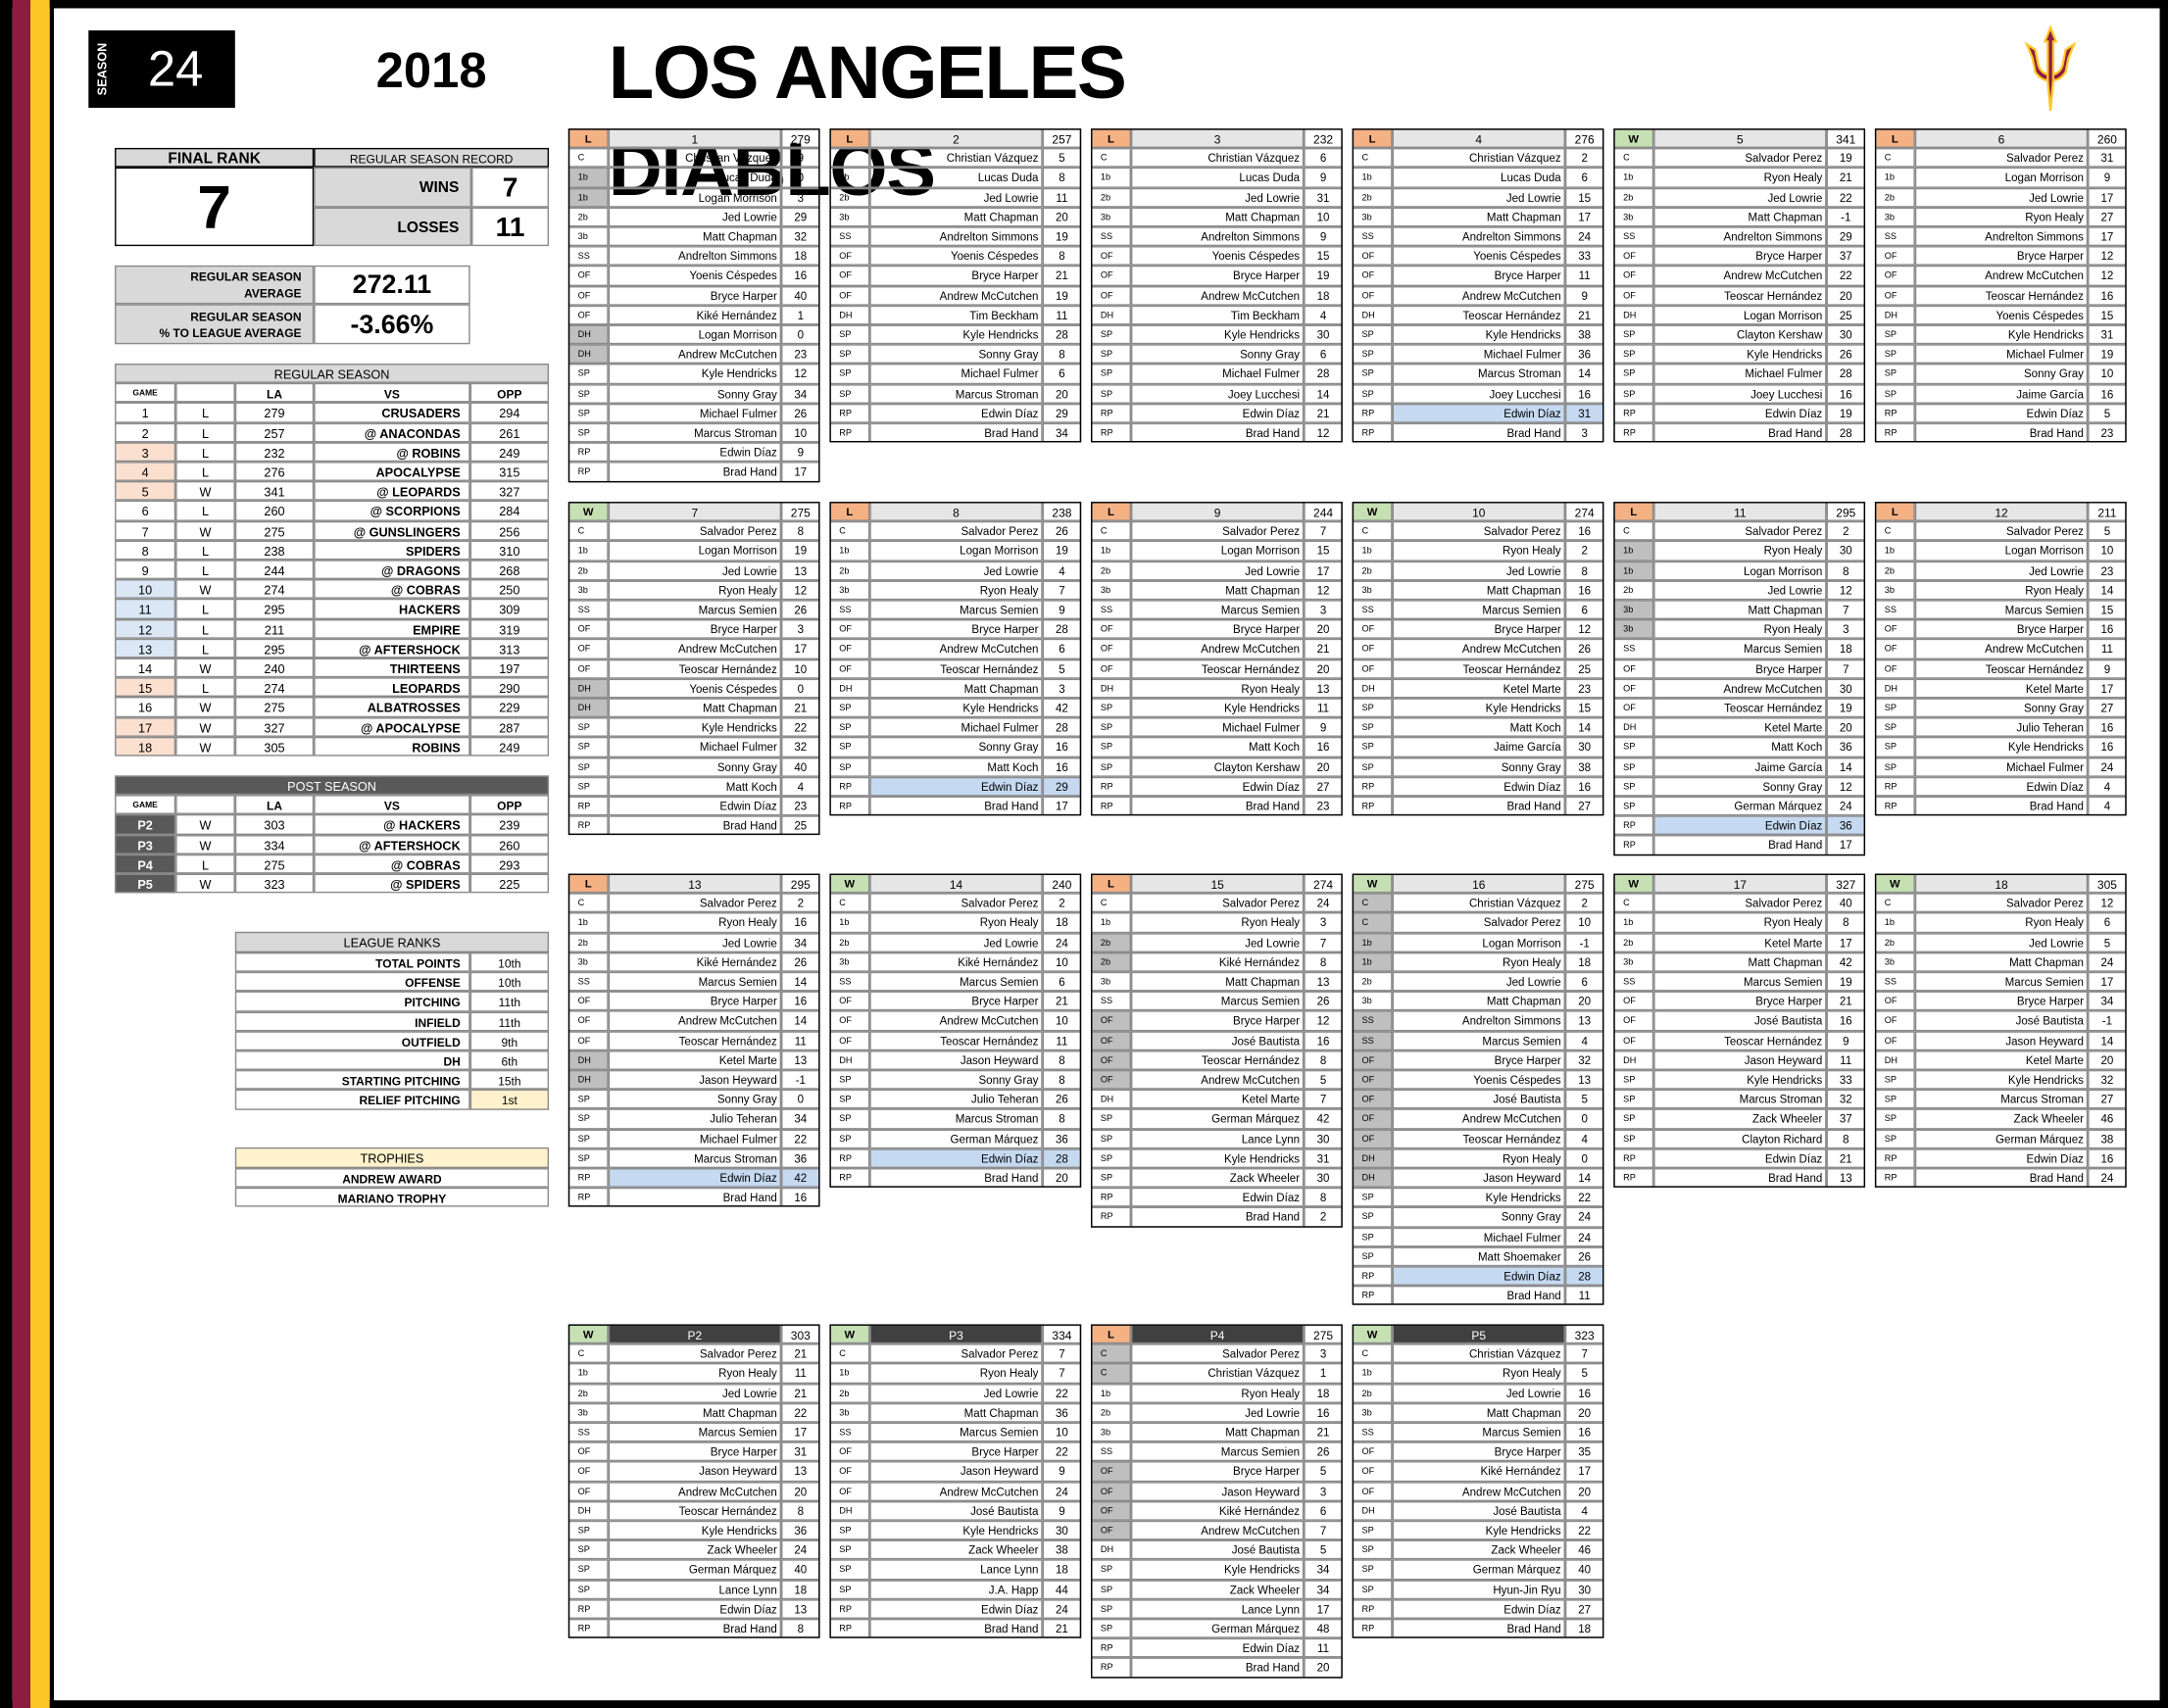  What do you see at coordinates (509, 609) in the screenshot?
I see `table-cell: 309` at bounding box center [509, 609].